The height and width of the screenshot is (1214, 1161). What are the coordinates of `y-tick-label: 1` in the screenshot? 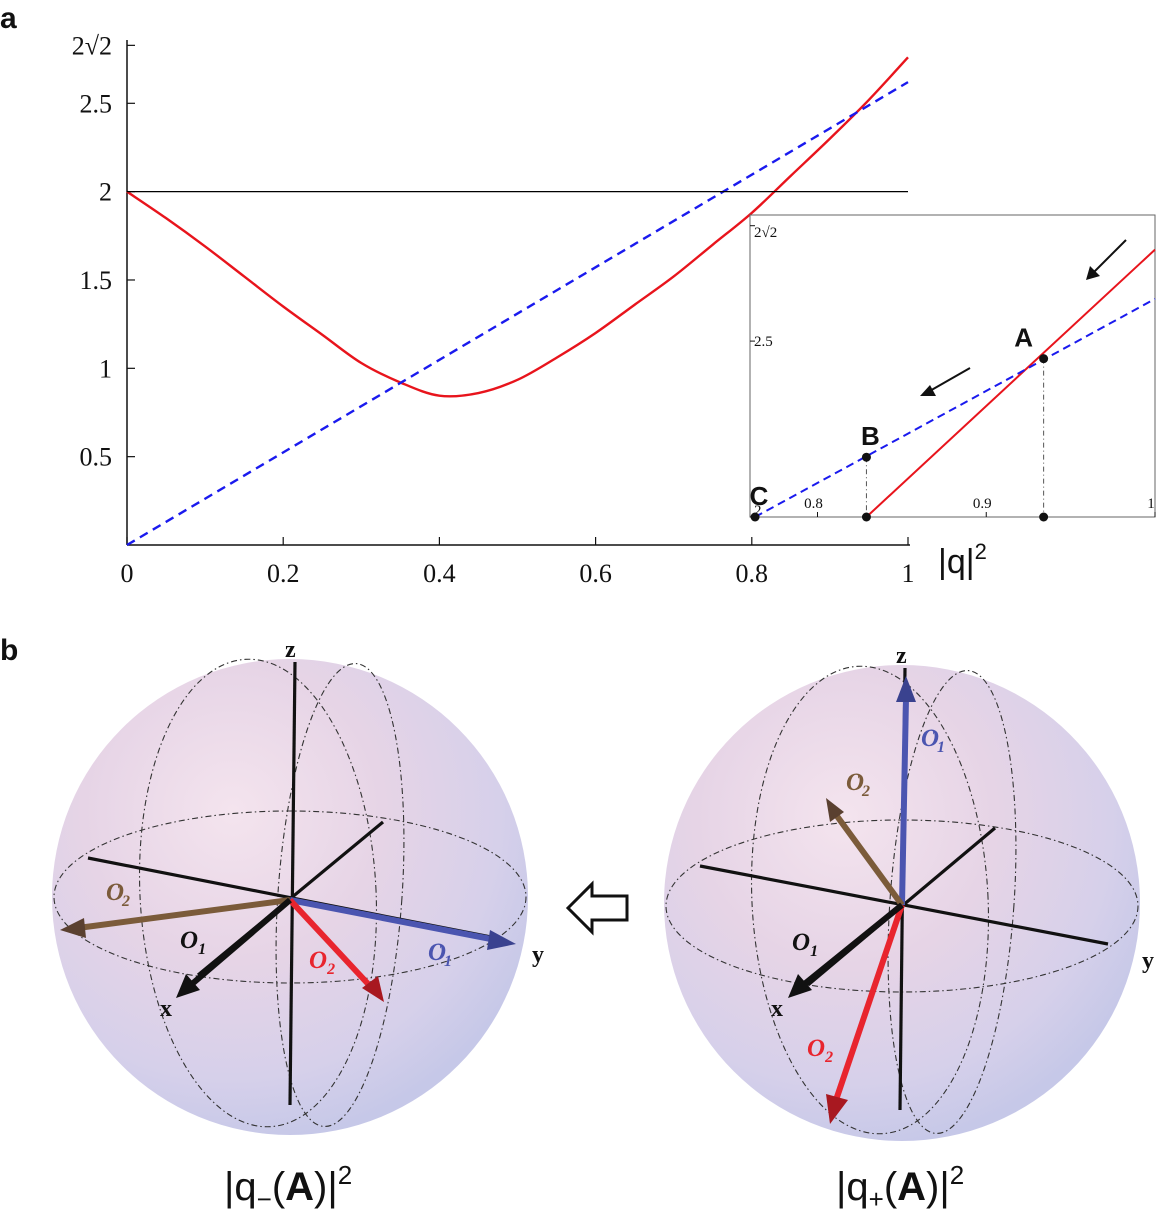 It's located at (105, 368).